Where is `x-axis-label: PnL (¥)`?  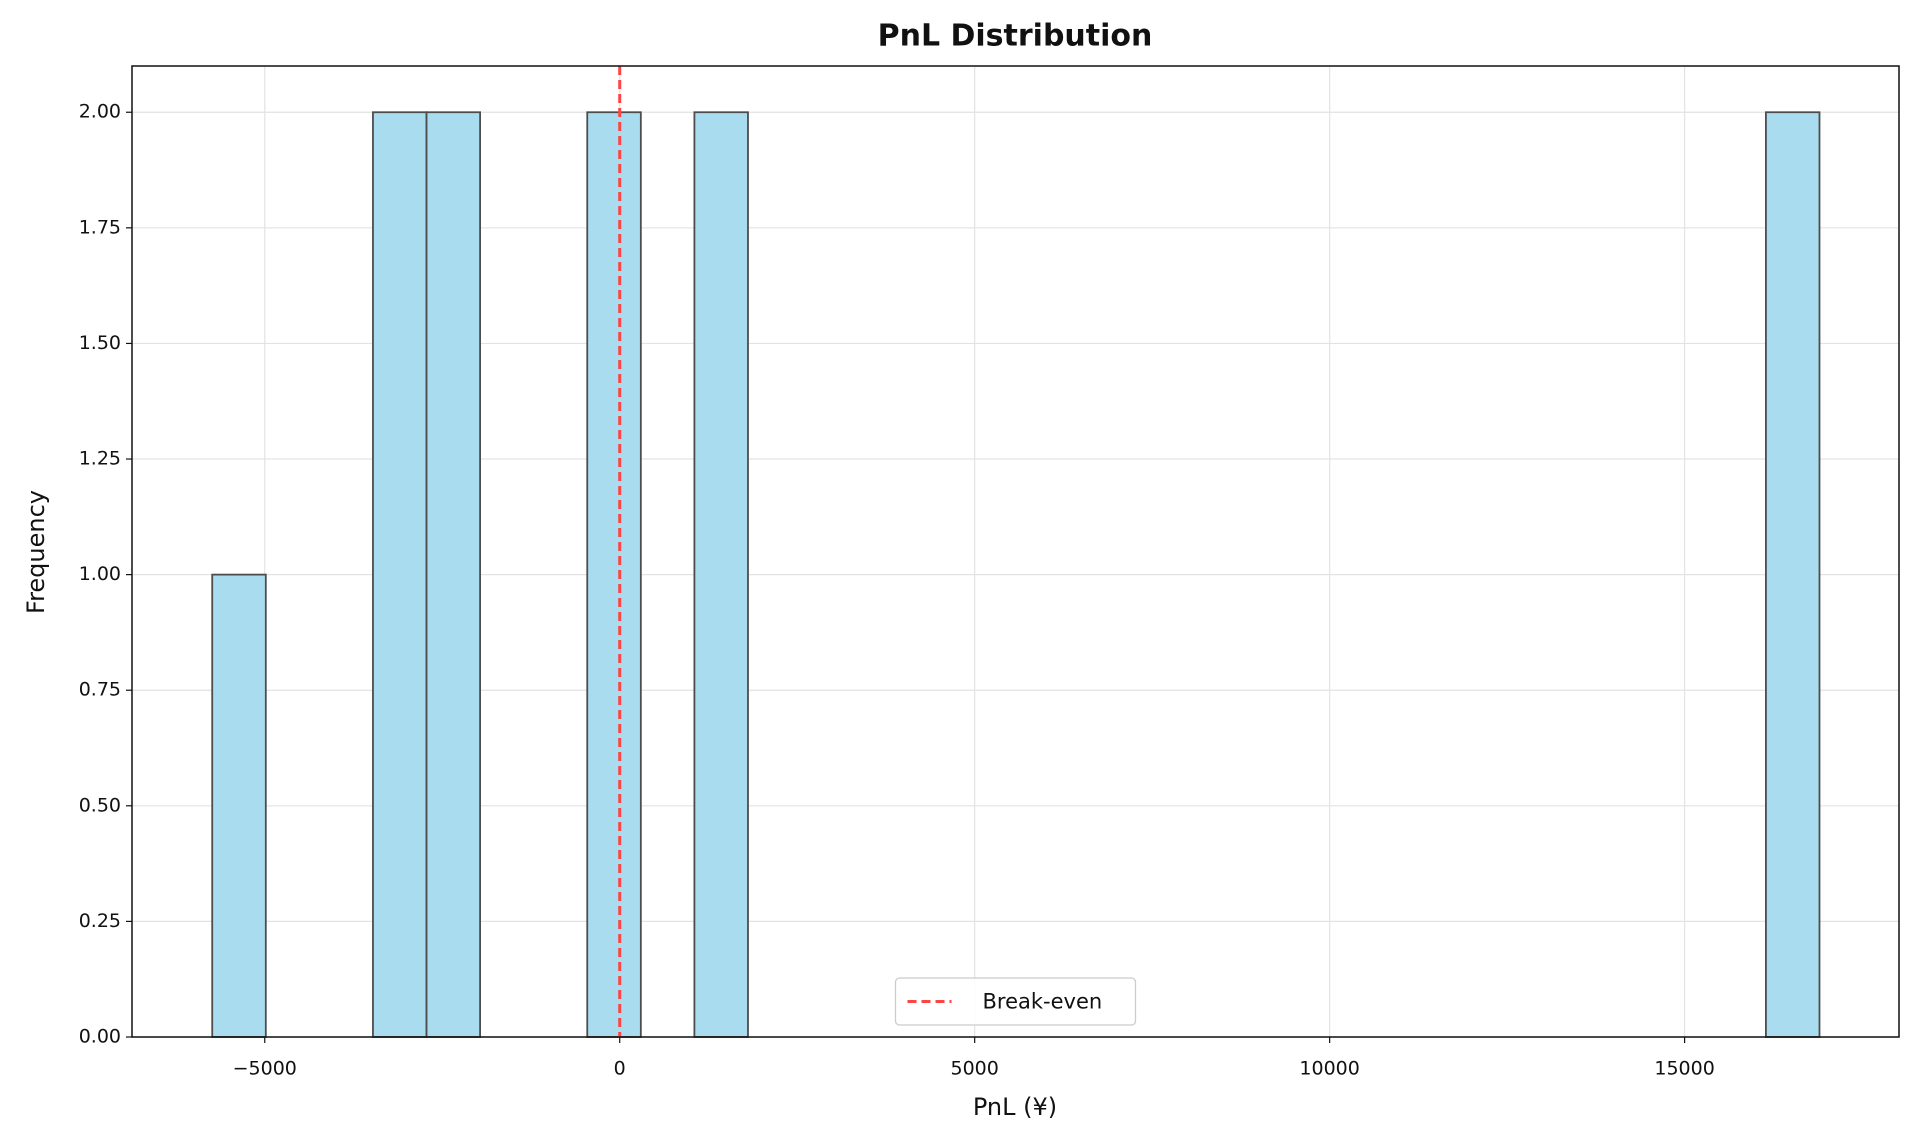
x-axis-label: PnL (¥) is located at coordinates (1015, 1107).